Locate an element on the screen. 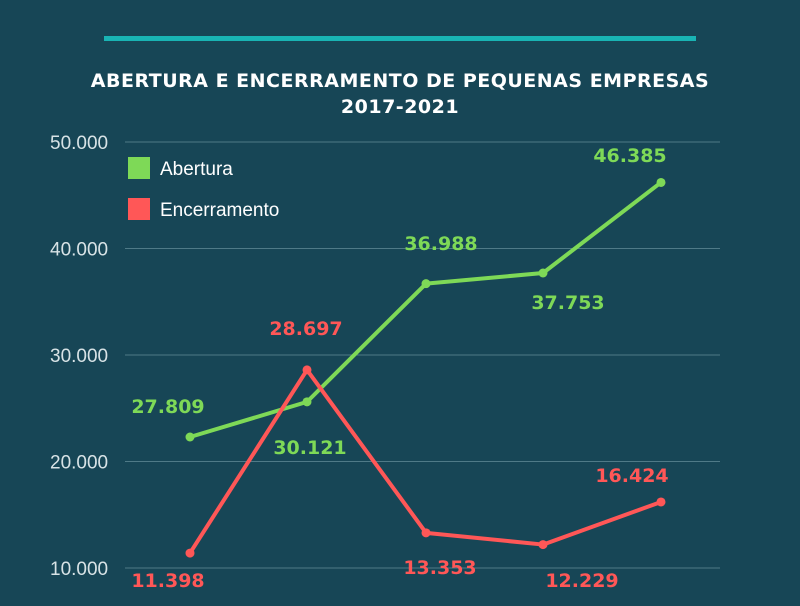  data-label-encerramento-2019: 13.353 is located at coordinates (439, 568).